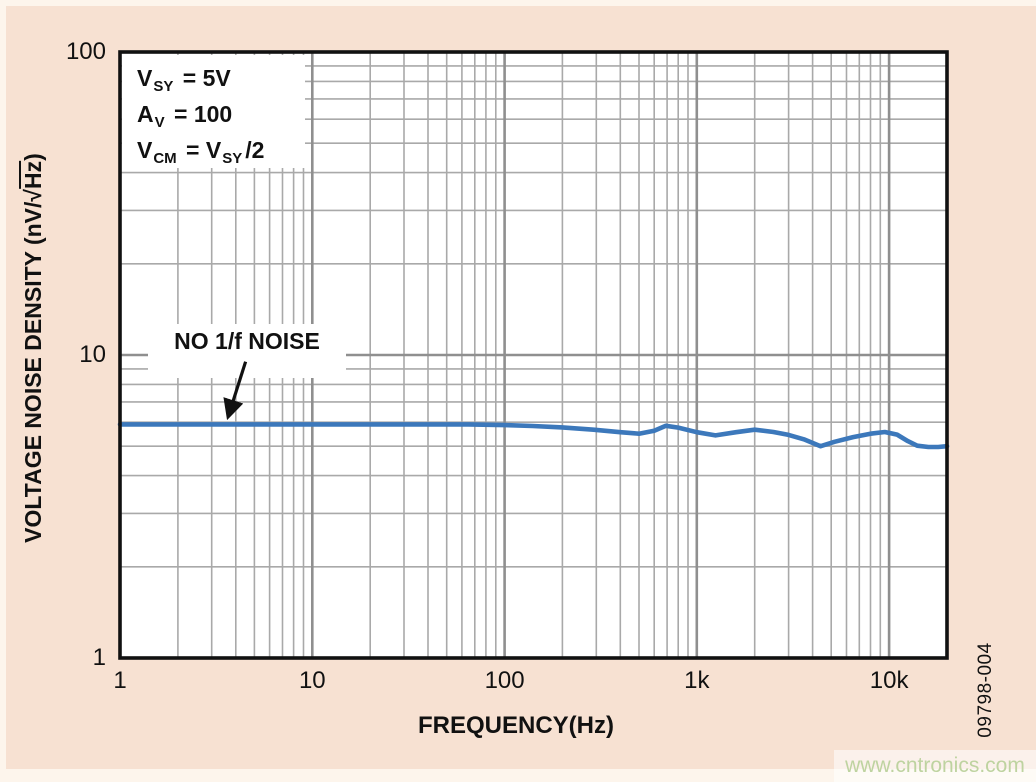  I want to click on figure-id: 09798-004, so click(985, 690).